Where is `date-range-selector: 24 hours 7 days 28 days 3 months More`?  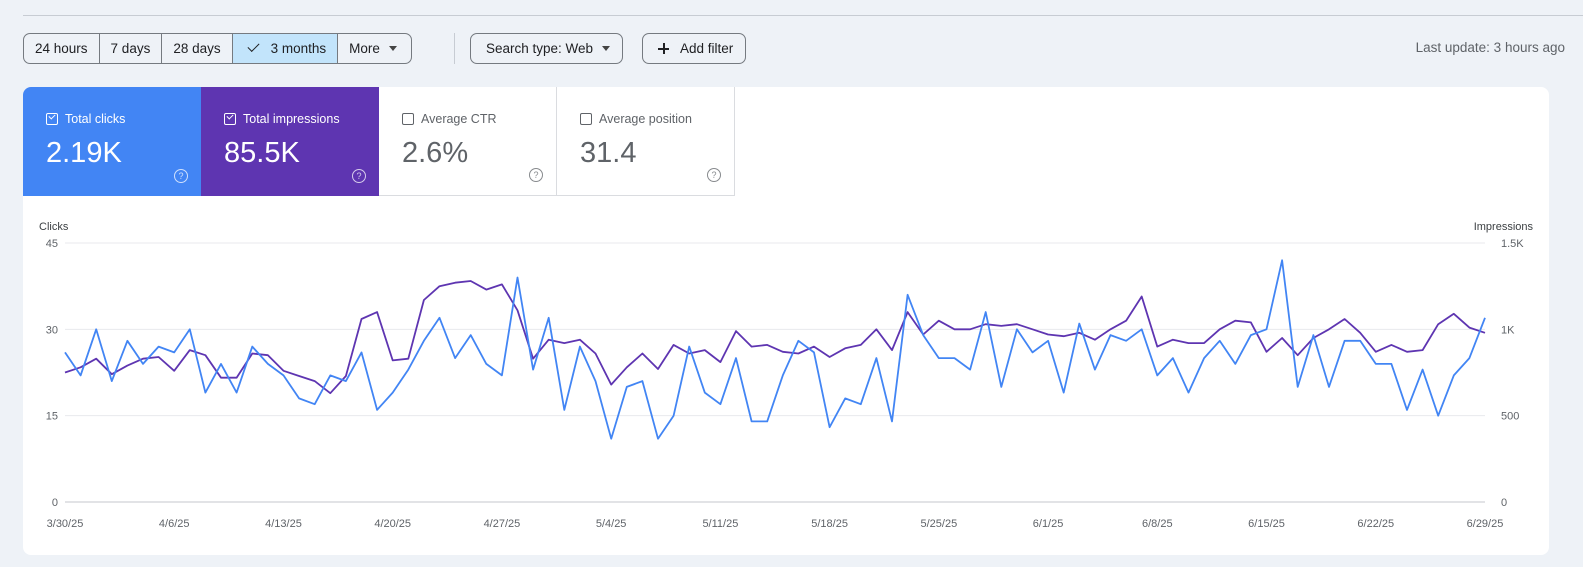
date-range-selector: 24 hours 7 days 28 days 3 months More is located at coordinates (217, 48).